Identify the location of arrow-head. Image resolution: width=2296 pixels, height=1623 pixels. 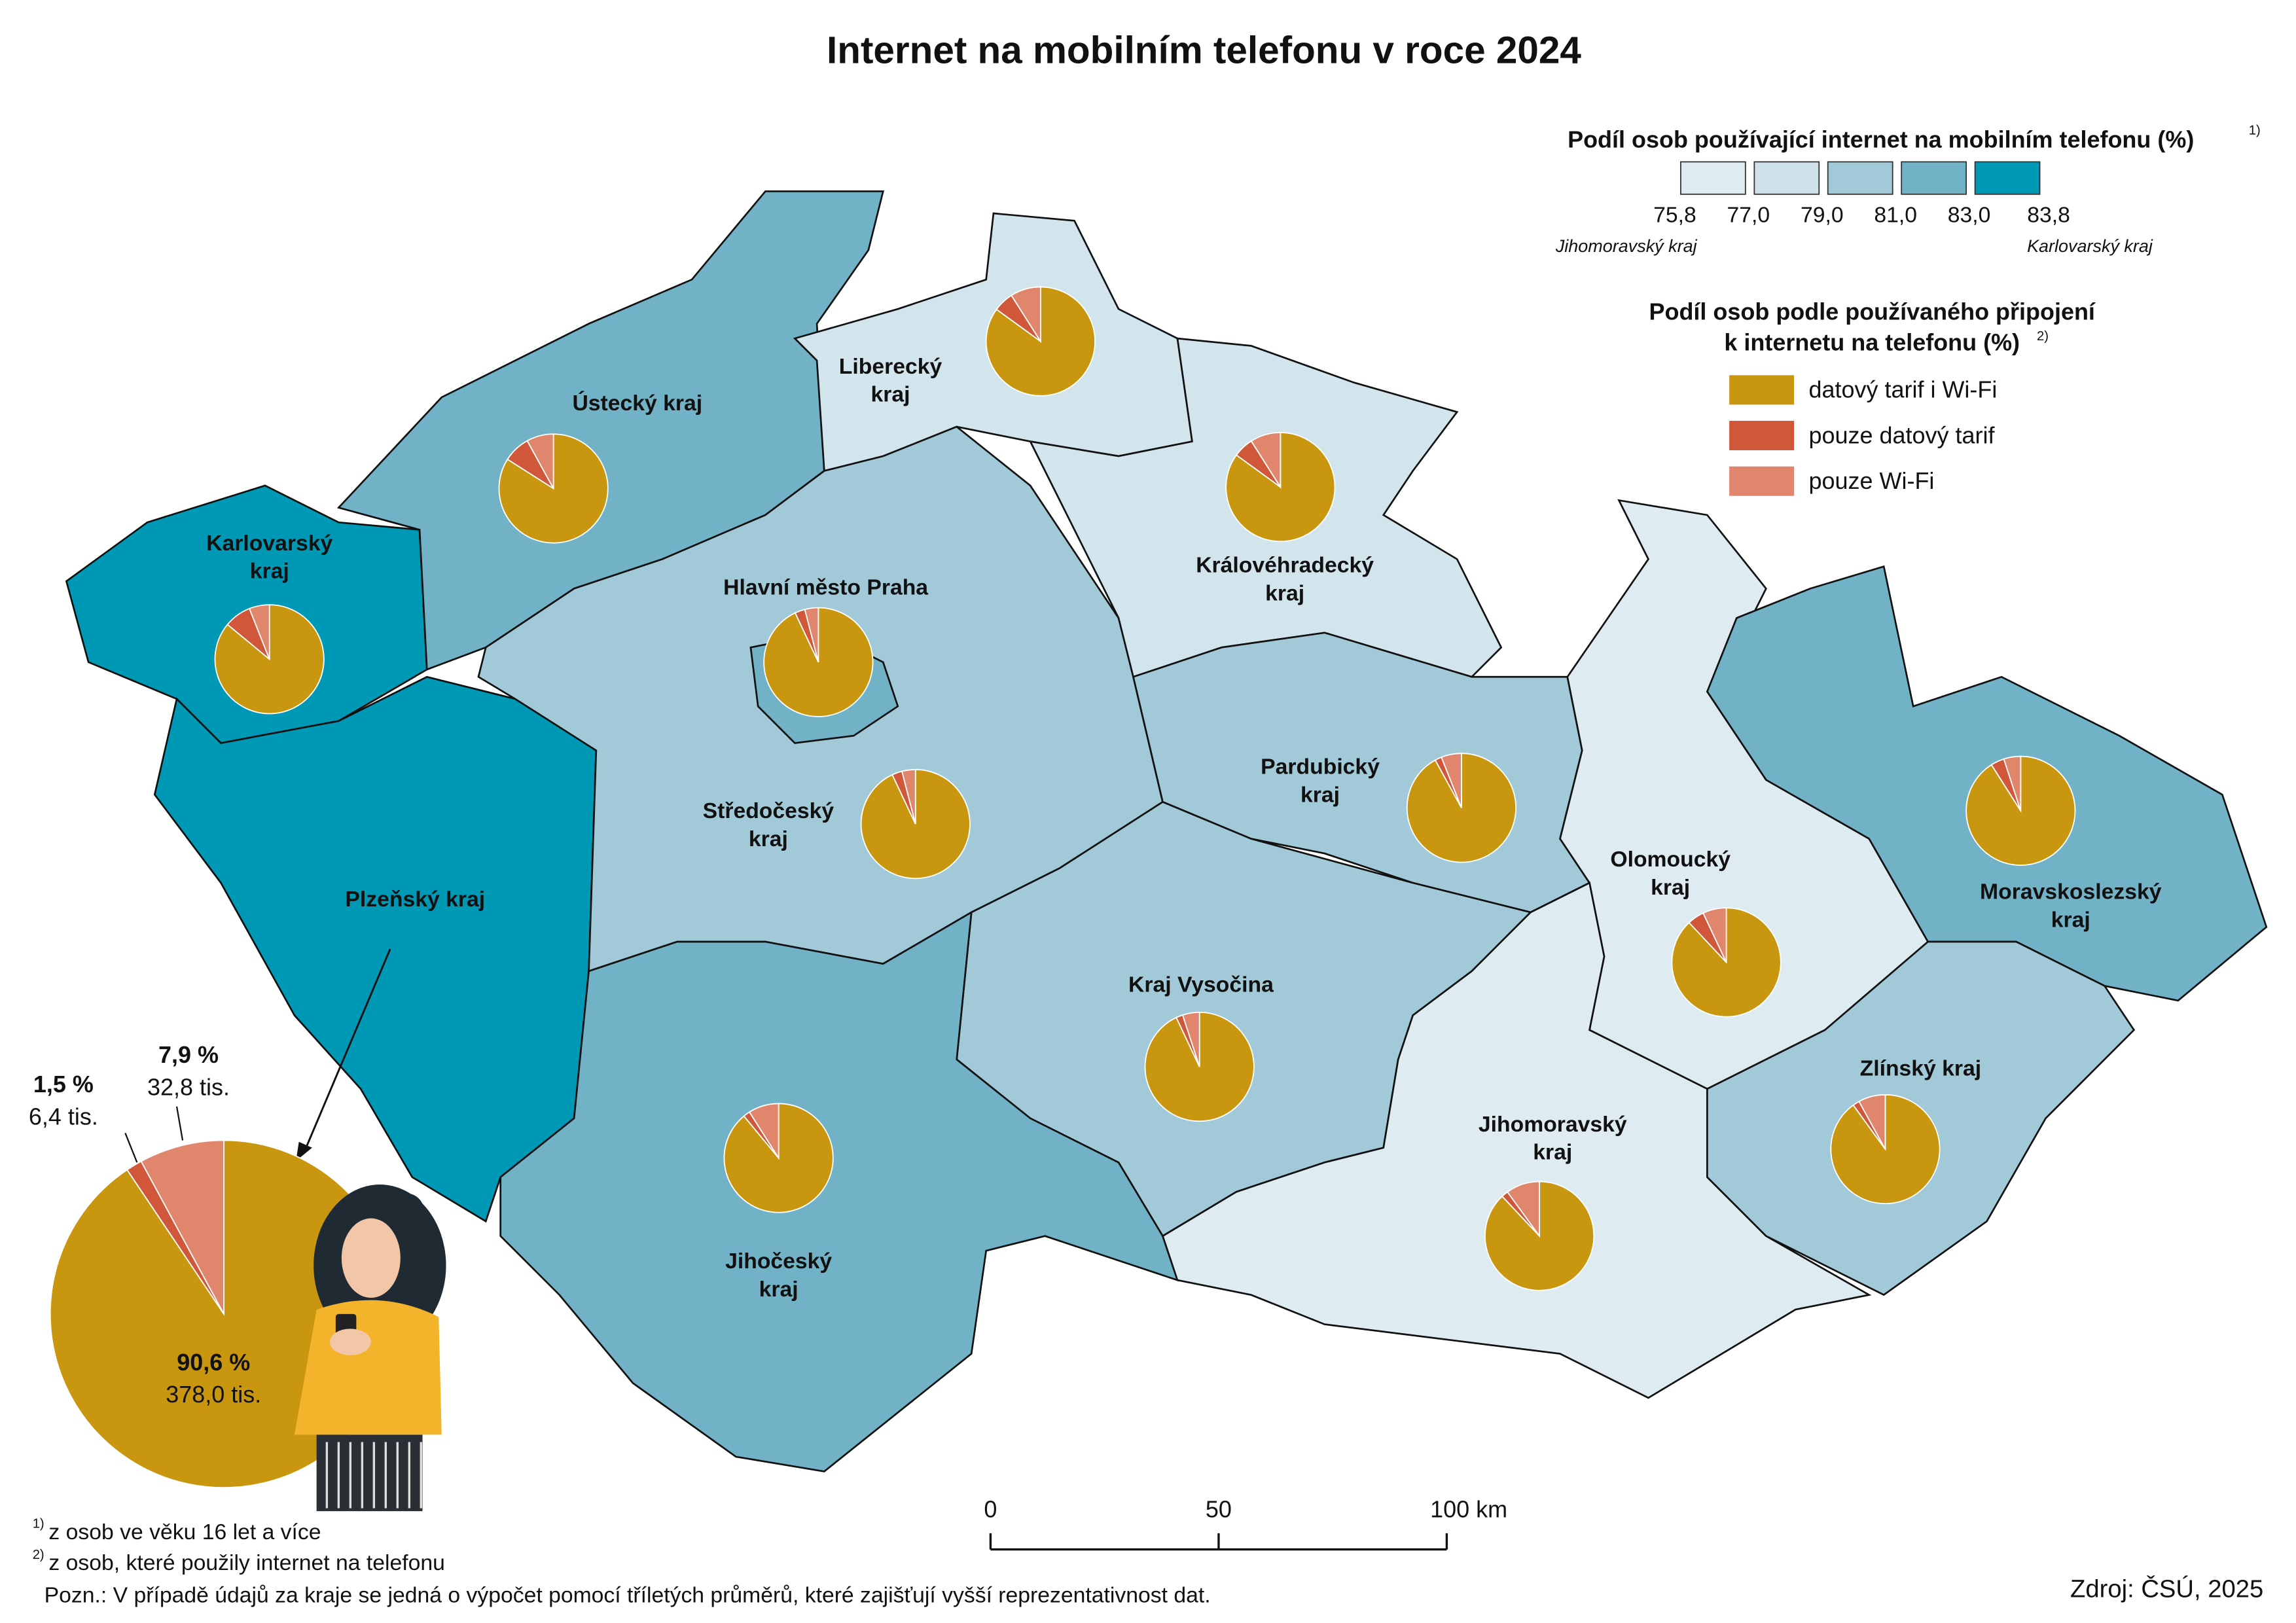
(304, 1151).